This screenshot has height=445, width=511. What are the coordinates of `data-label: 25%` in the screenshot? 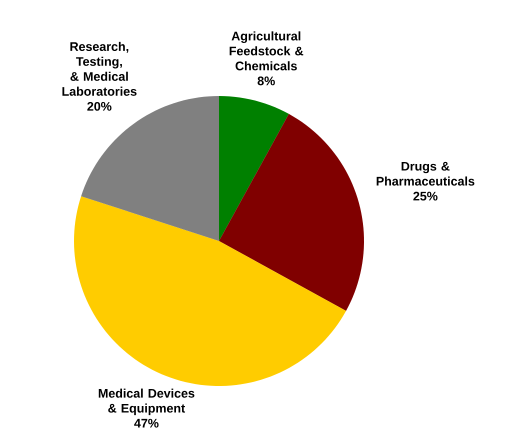 It's located at (425, 196).